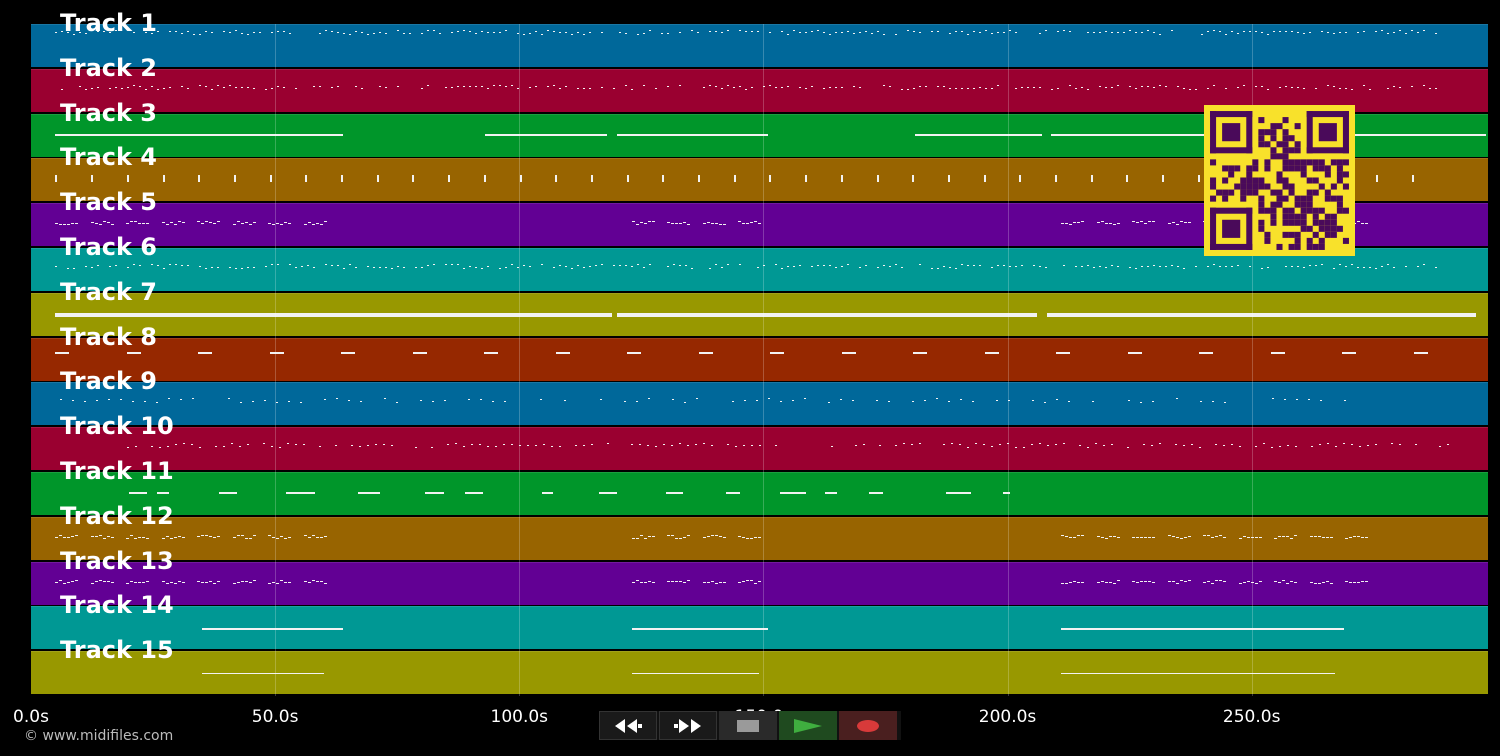  Describe the element at coordinates (759, 531) in the screenshot. I see `track-lane-12: Track 12` at that location.